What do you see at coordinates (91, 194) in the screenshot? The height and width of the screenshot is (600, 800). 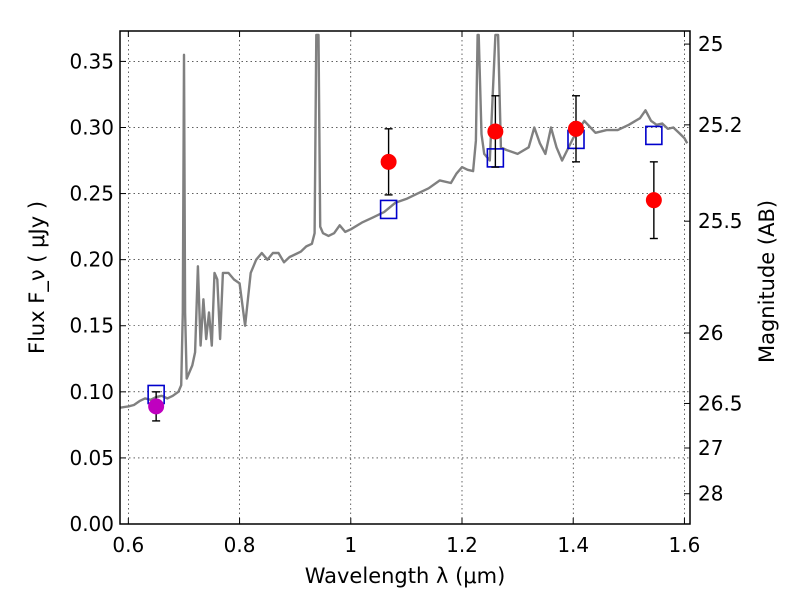 I see `y-tick-label: 0.25` at bounding box center [91, 194].